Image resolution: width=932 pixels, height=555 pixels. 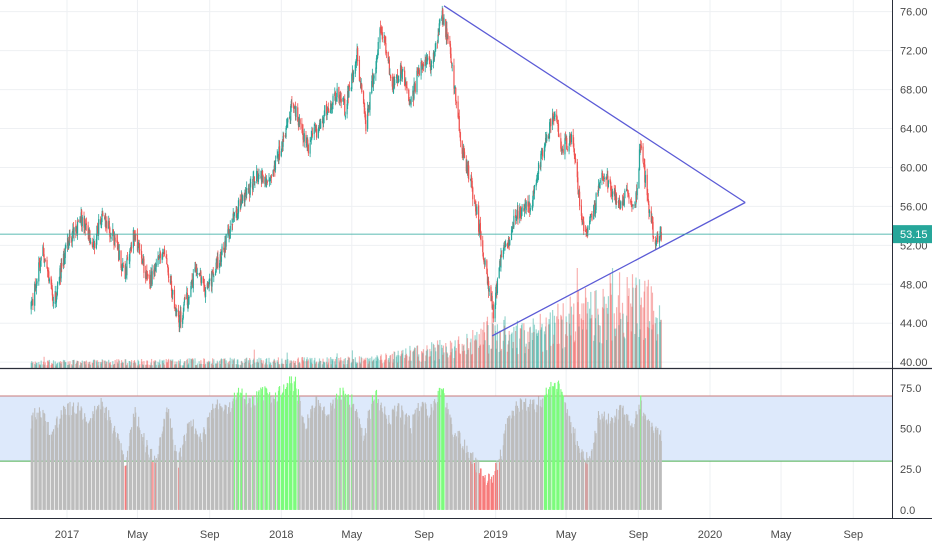 What do you see at coordinates (594, 104) in the screenshot?
I see `triangle-upper-trendline` at bounding box center [594, 104].